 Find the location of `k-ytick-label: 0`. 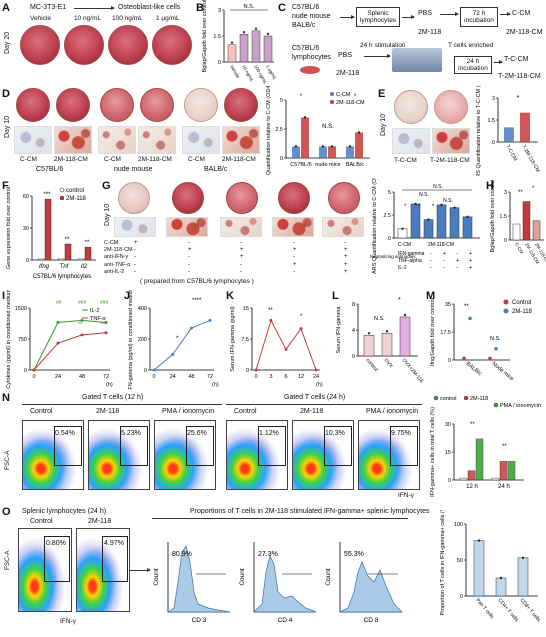

k-ytick-label: 0 is located at coordinates (247, 371).